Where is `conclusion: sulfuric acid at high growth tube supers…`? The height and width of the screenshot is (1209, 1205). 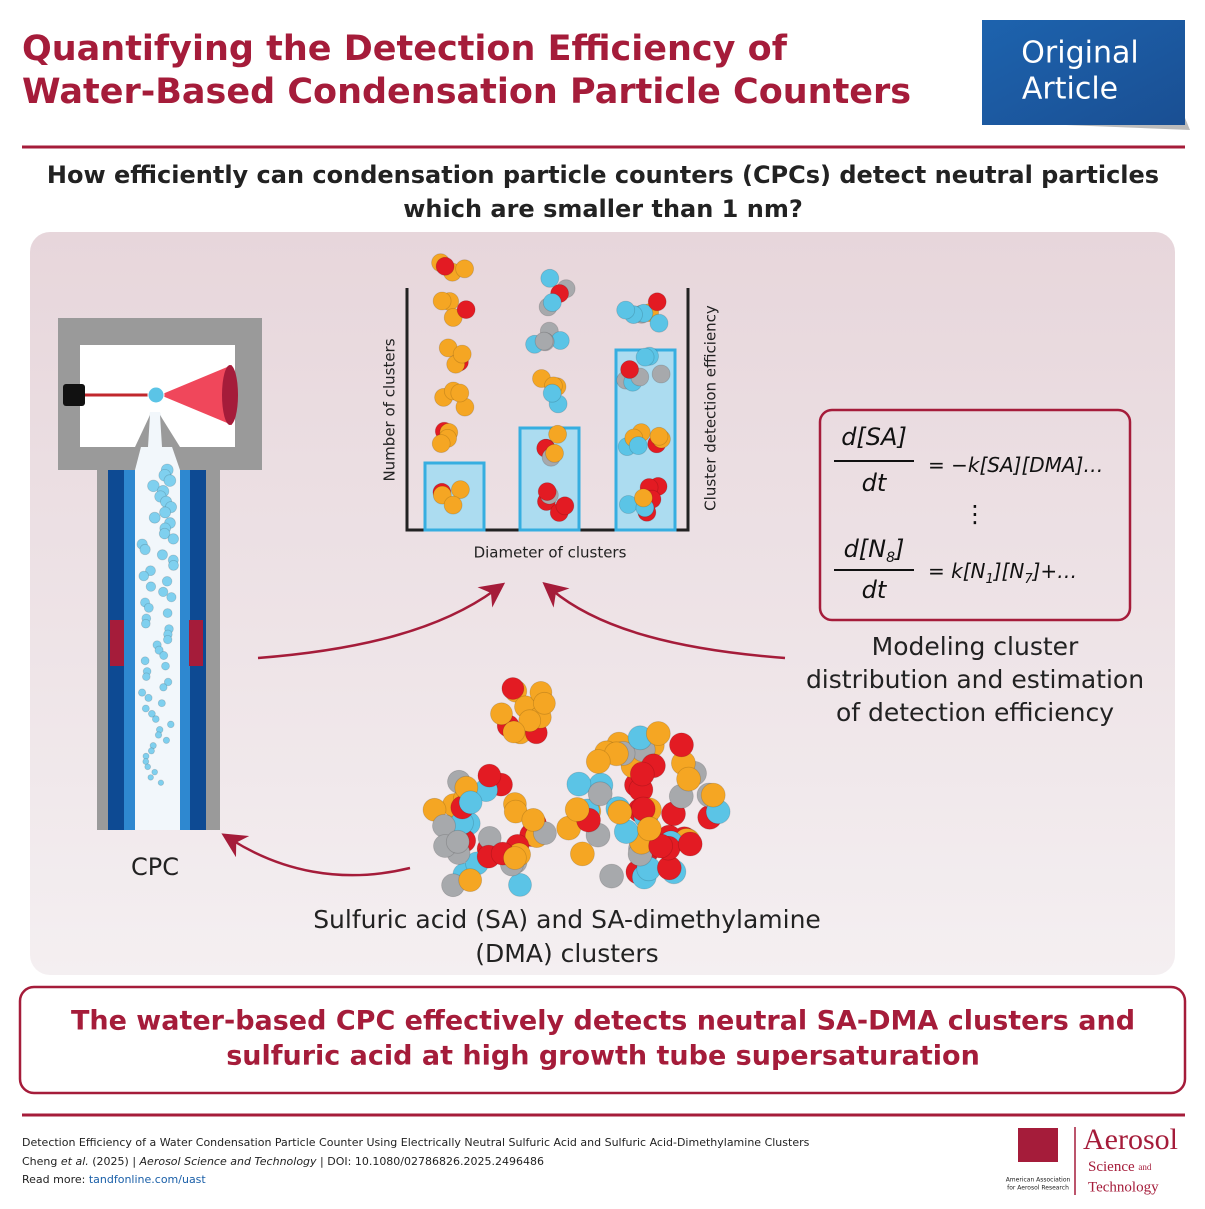 conclusion: sulfuric acid at high growth tube supers… is located at coordinates (603, 1056).